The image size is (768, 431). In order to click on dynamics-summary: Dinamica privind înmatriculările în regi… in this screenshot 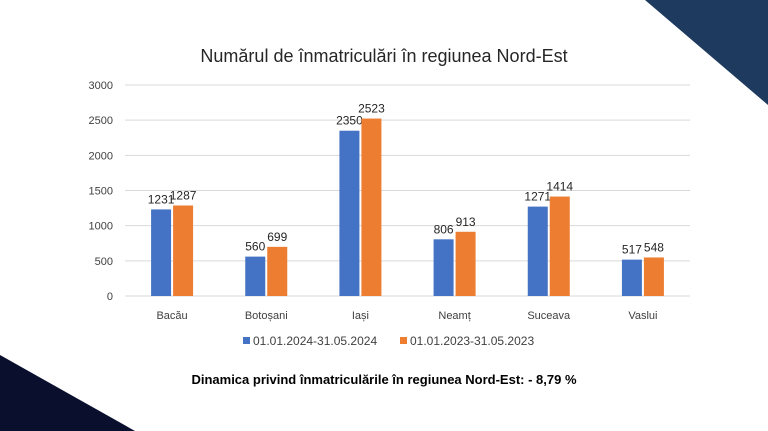, I will do `click(384, 379)`.